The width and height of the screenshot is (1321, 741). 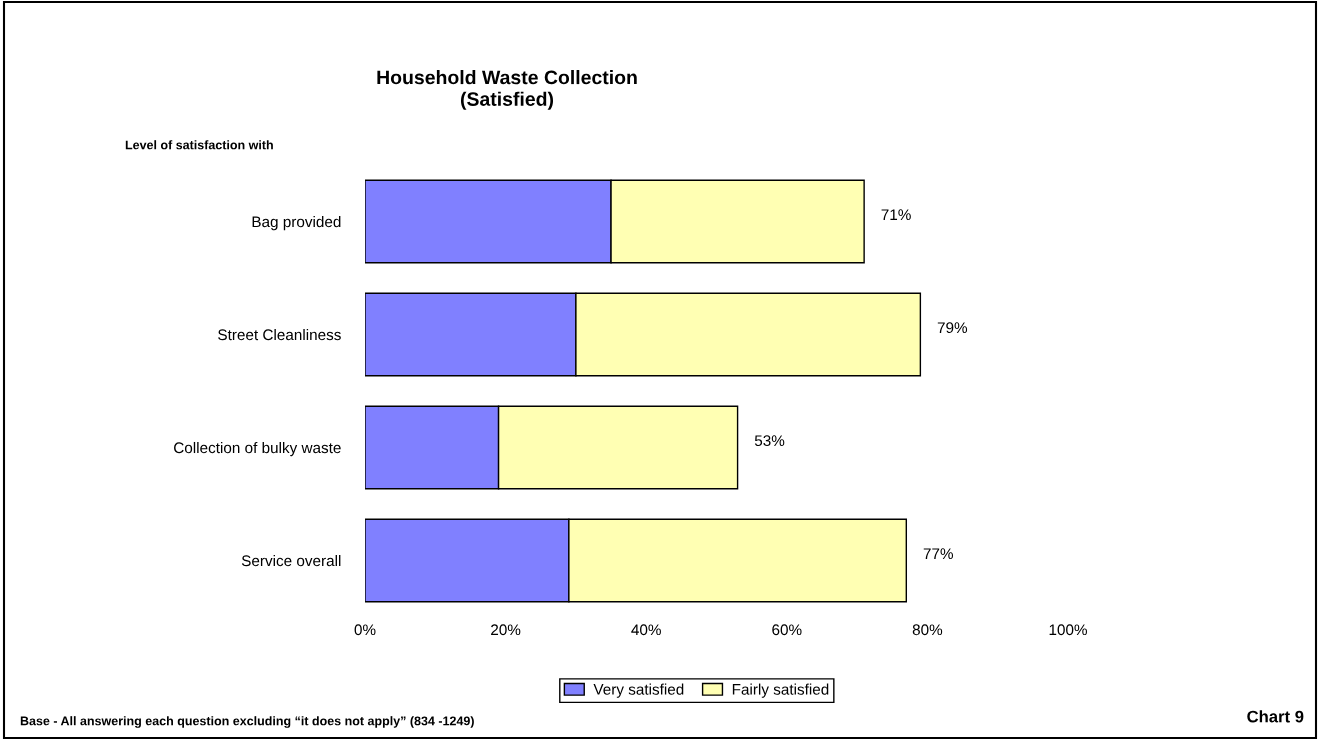 I want to click on chart-title: Household Waste Collection (Satisfied), so click(x=507, y=90).